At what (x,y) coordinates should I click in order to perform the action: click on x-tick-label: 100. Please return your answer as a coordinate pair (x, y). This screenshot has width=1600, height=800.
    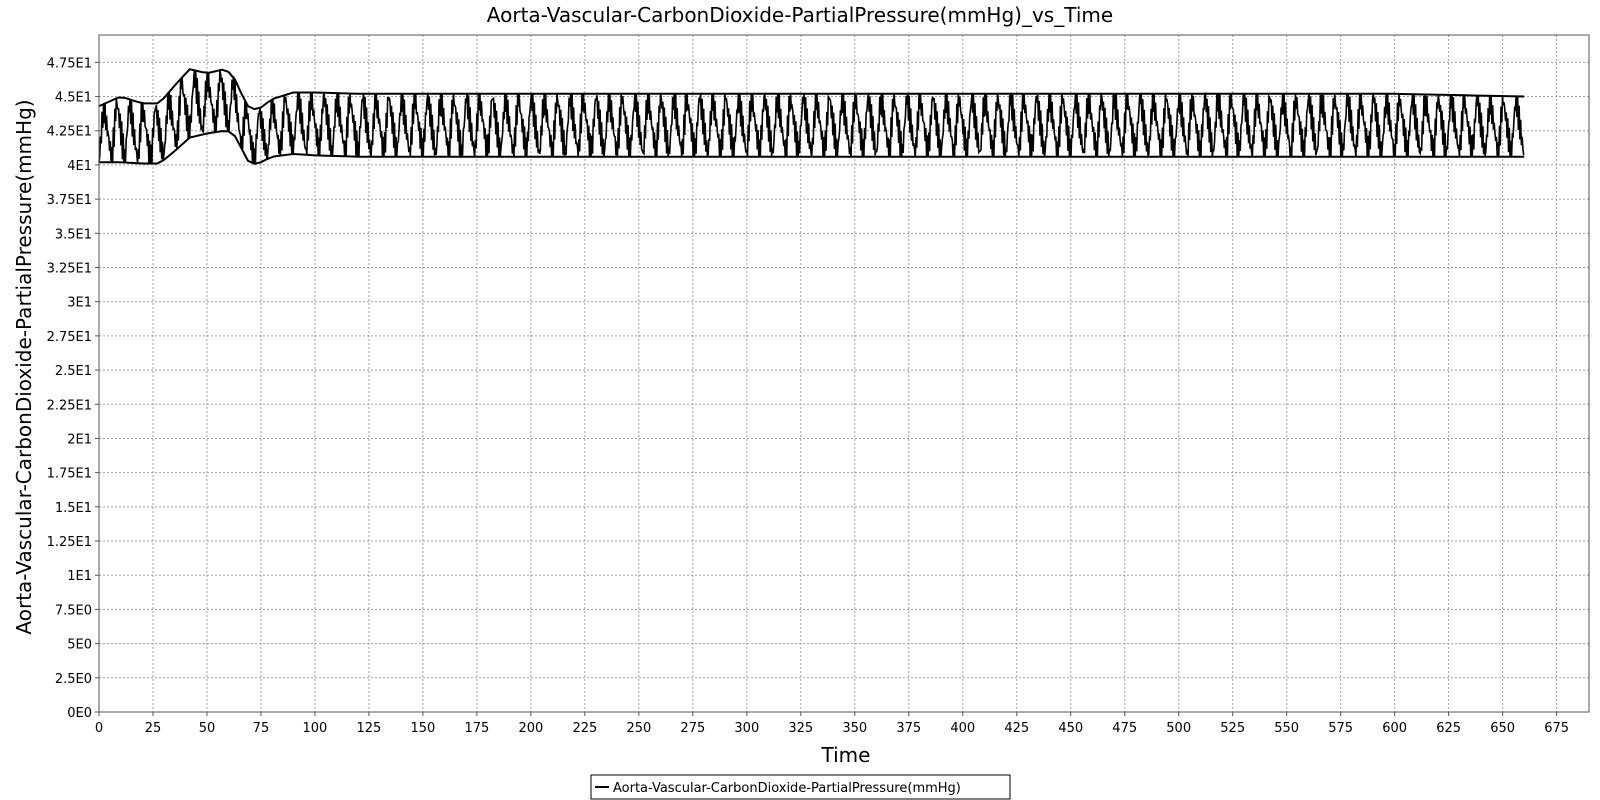
    Looking at the image, I should click on (315, 728).